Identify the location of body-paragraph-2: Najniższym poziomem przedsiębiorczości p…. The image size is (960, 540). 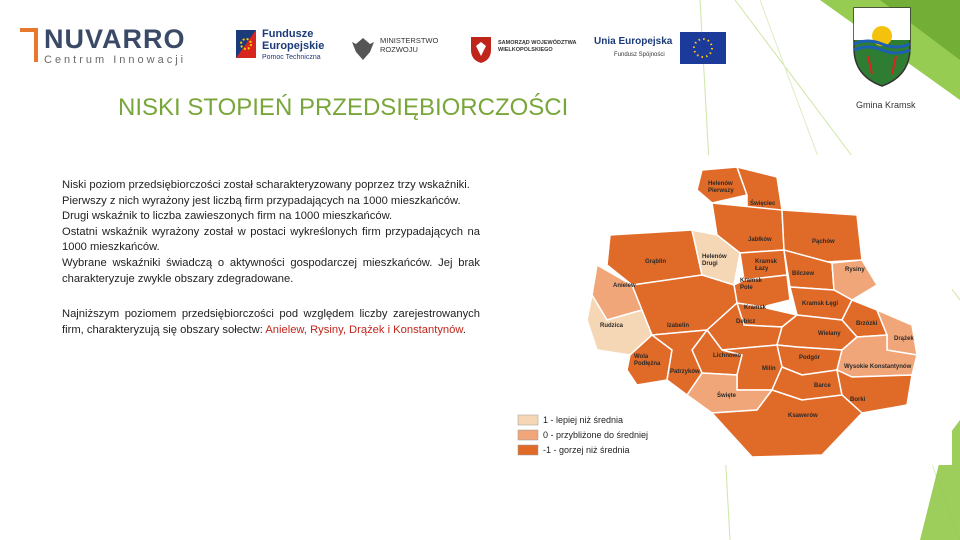
(271, 322).